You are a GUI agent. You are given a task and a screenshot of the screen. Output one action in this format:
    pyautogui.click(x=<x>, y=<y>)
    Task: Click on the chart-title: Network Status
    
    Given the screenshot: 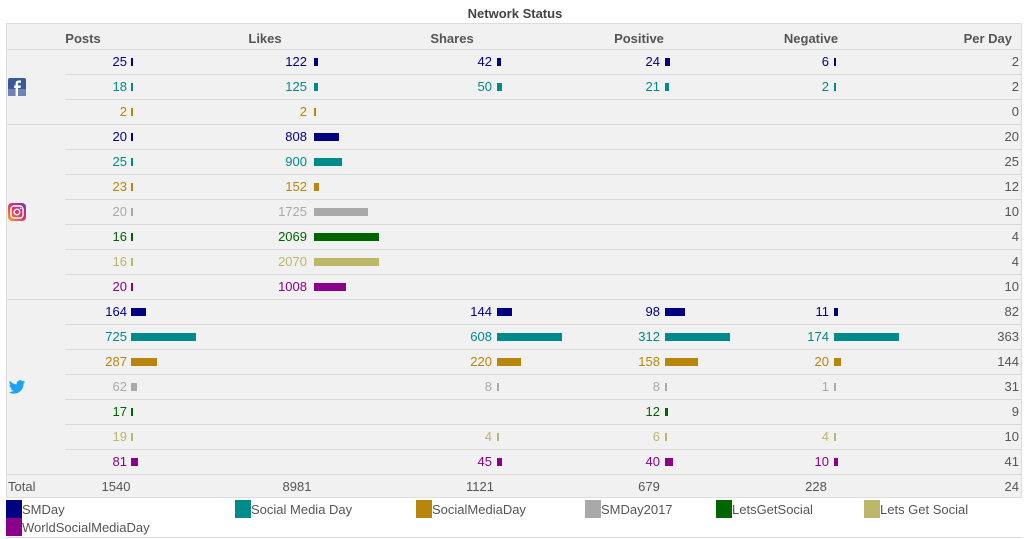 What is the action you would take?
    pyautogui.click(x=515, y=13)
    